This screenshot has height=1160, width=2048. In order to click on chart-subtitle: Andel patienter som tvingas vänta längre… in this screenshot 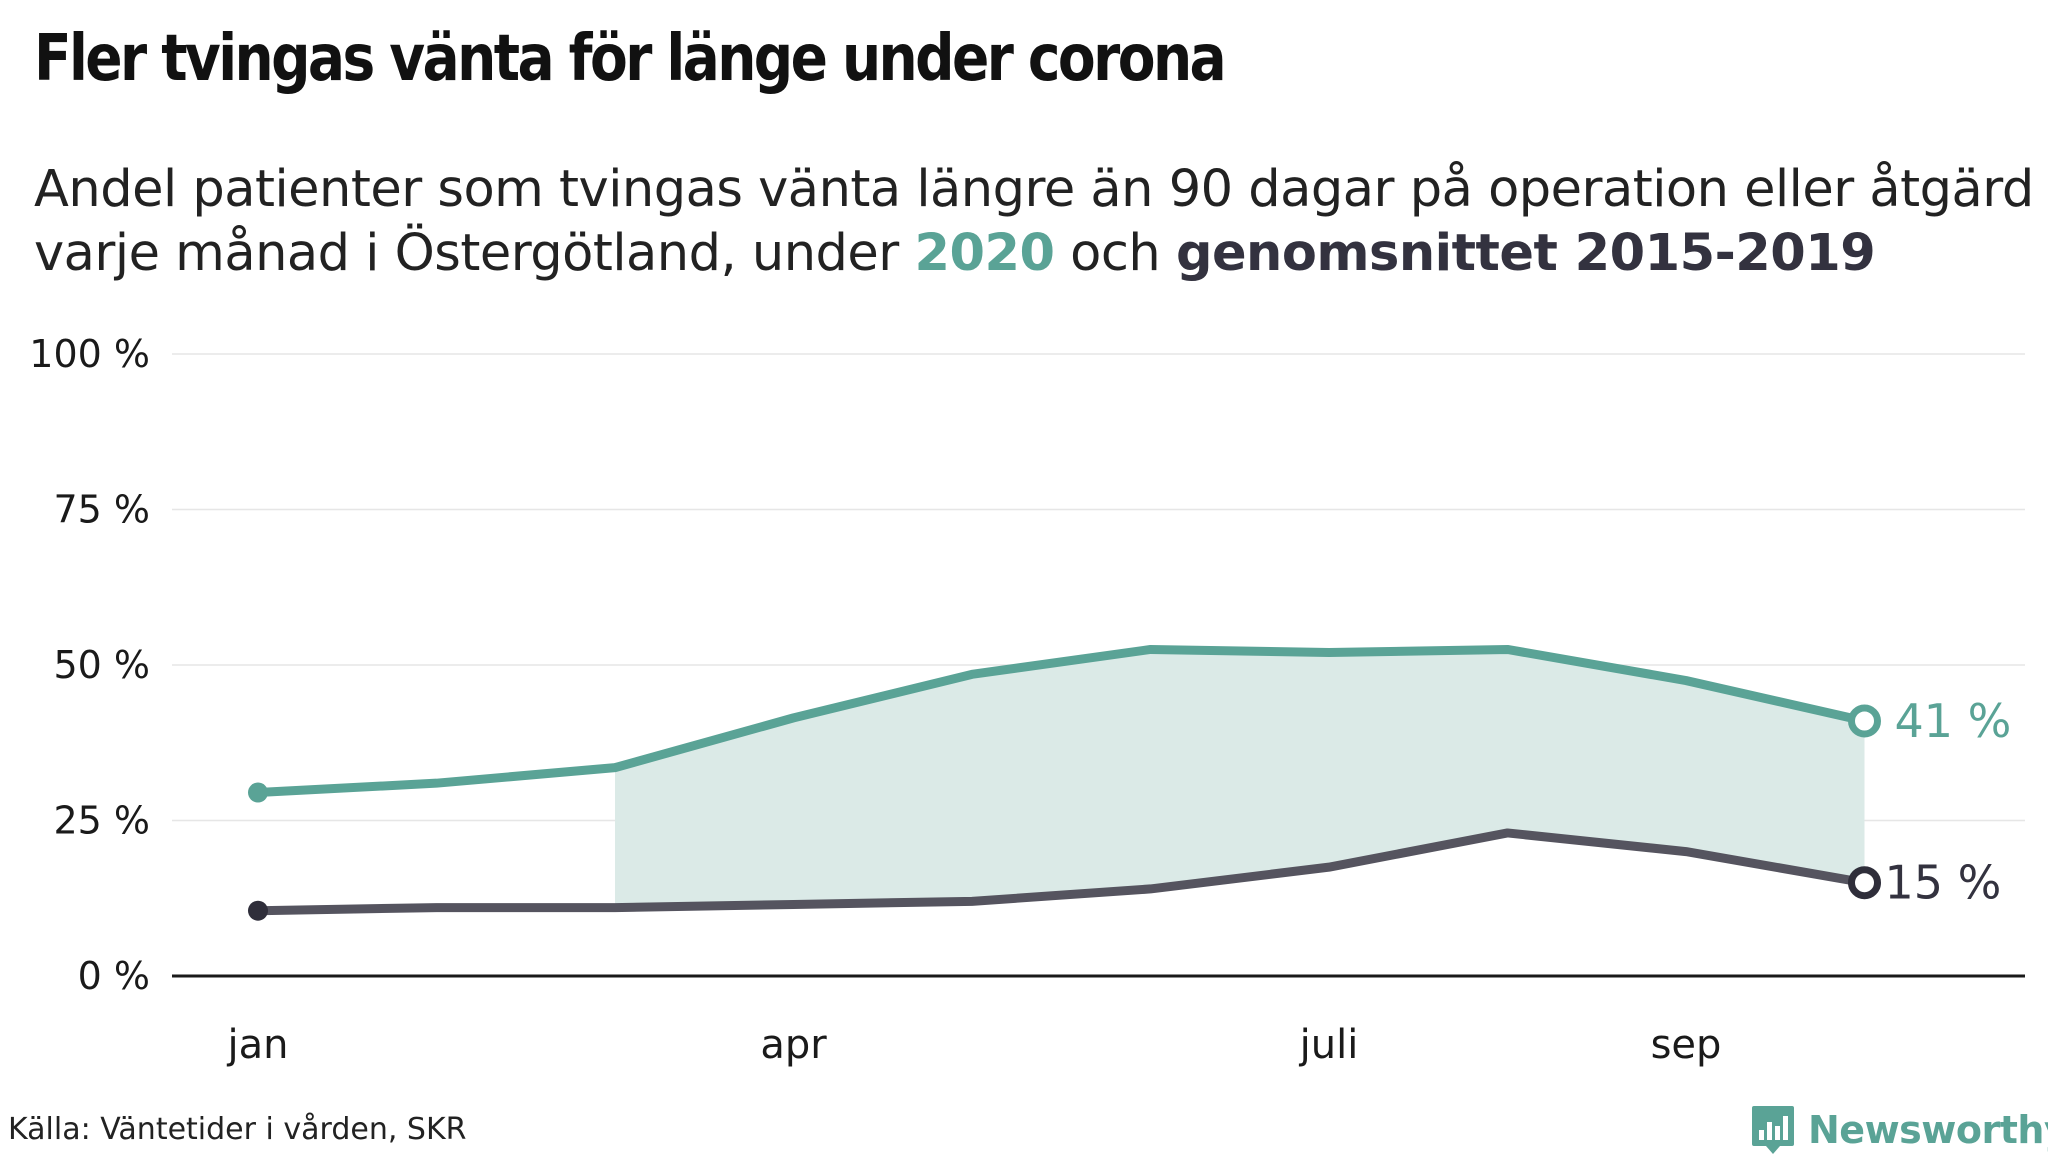, I will do `click(1034, 222)`.